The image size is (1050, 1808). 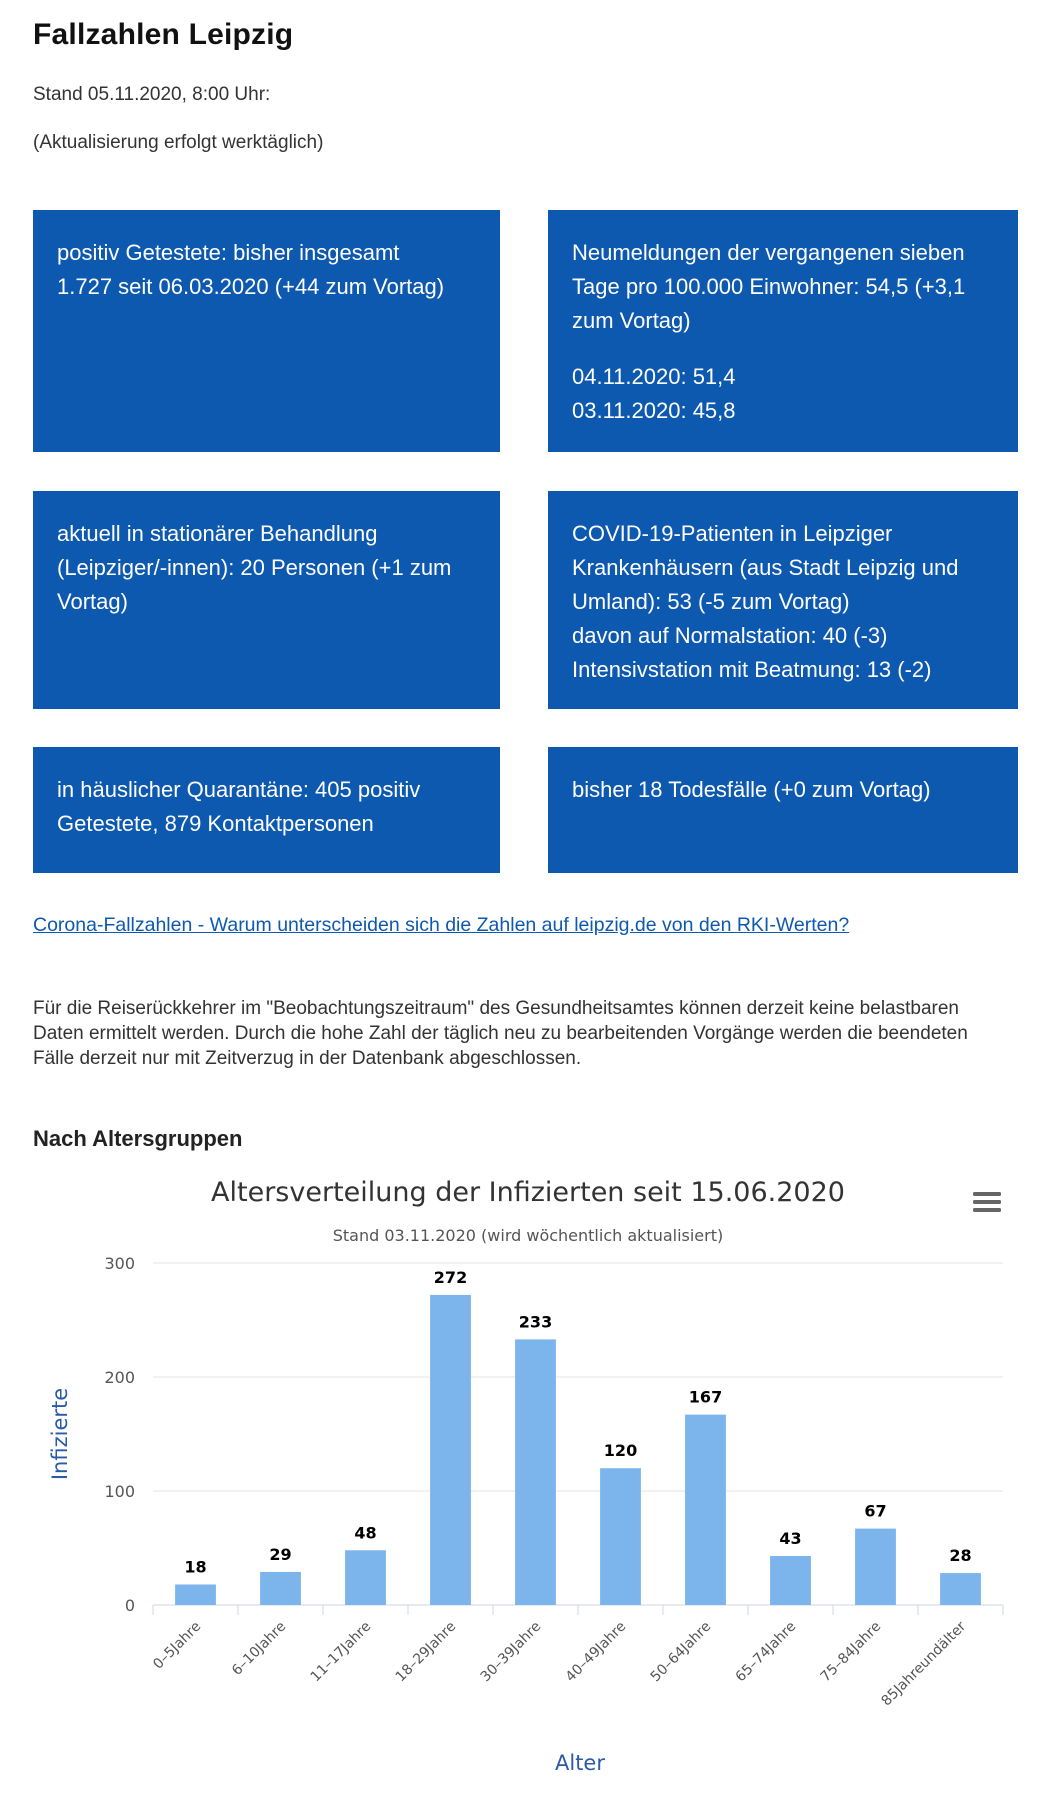 What do you see at coordinates (511, 1652) in the screenshot?
I see `x-tick-label: 30–39Jahre` at bounding box center [511, 1652].